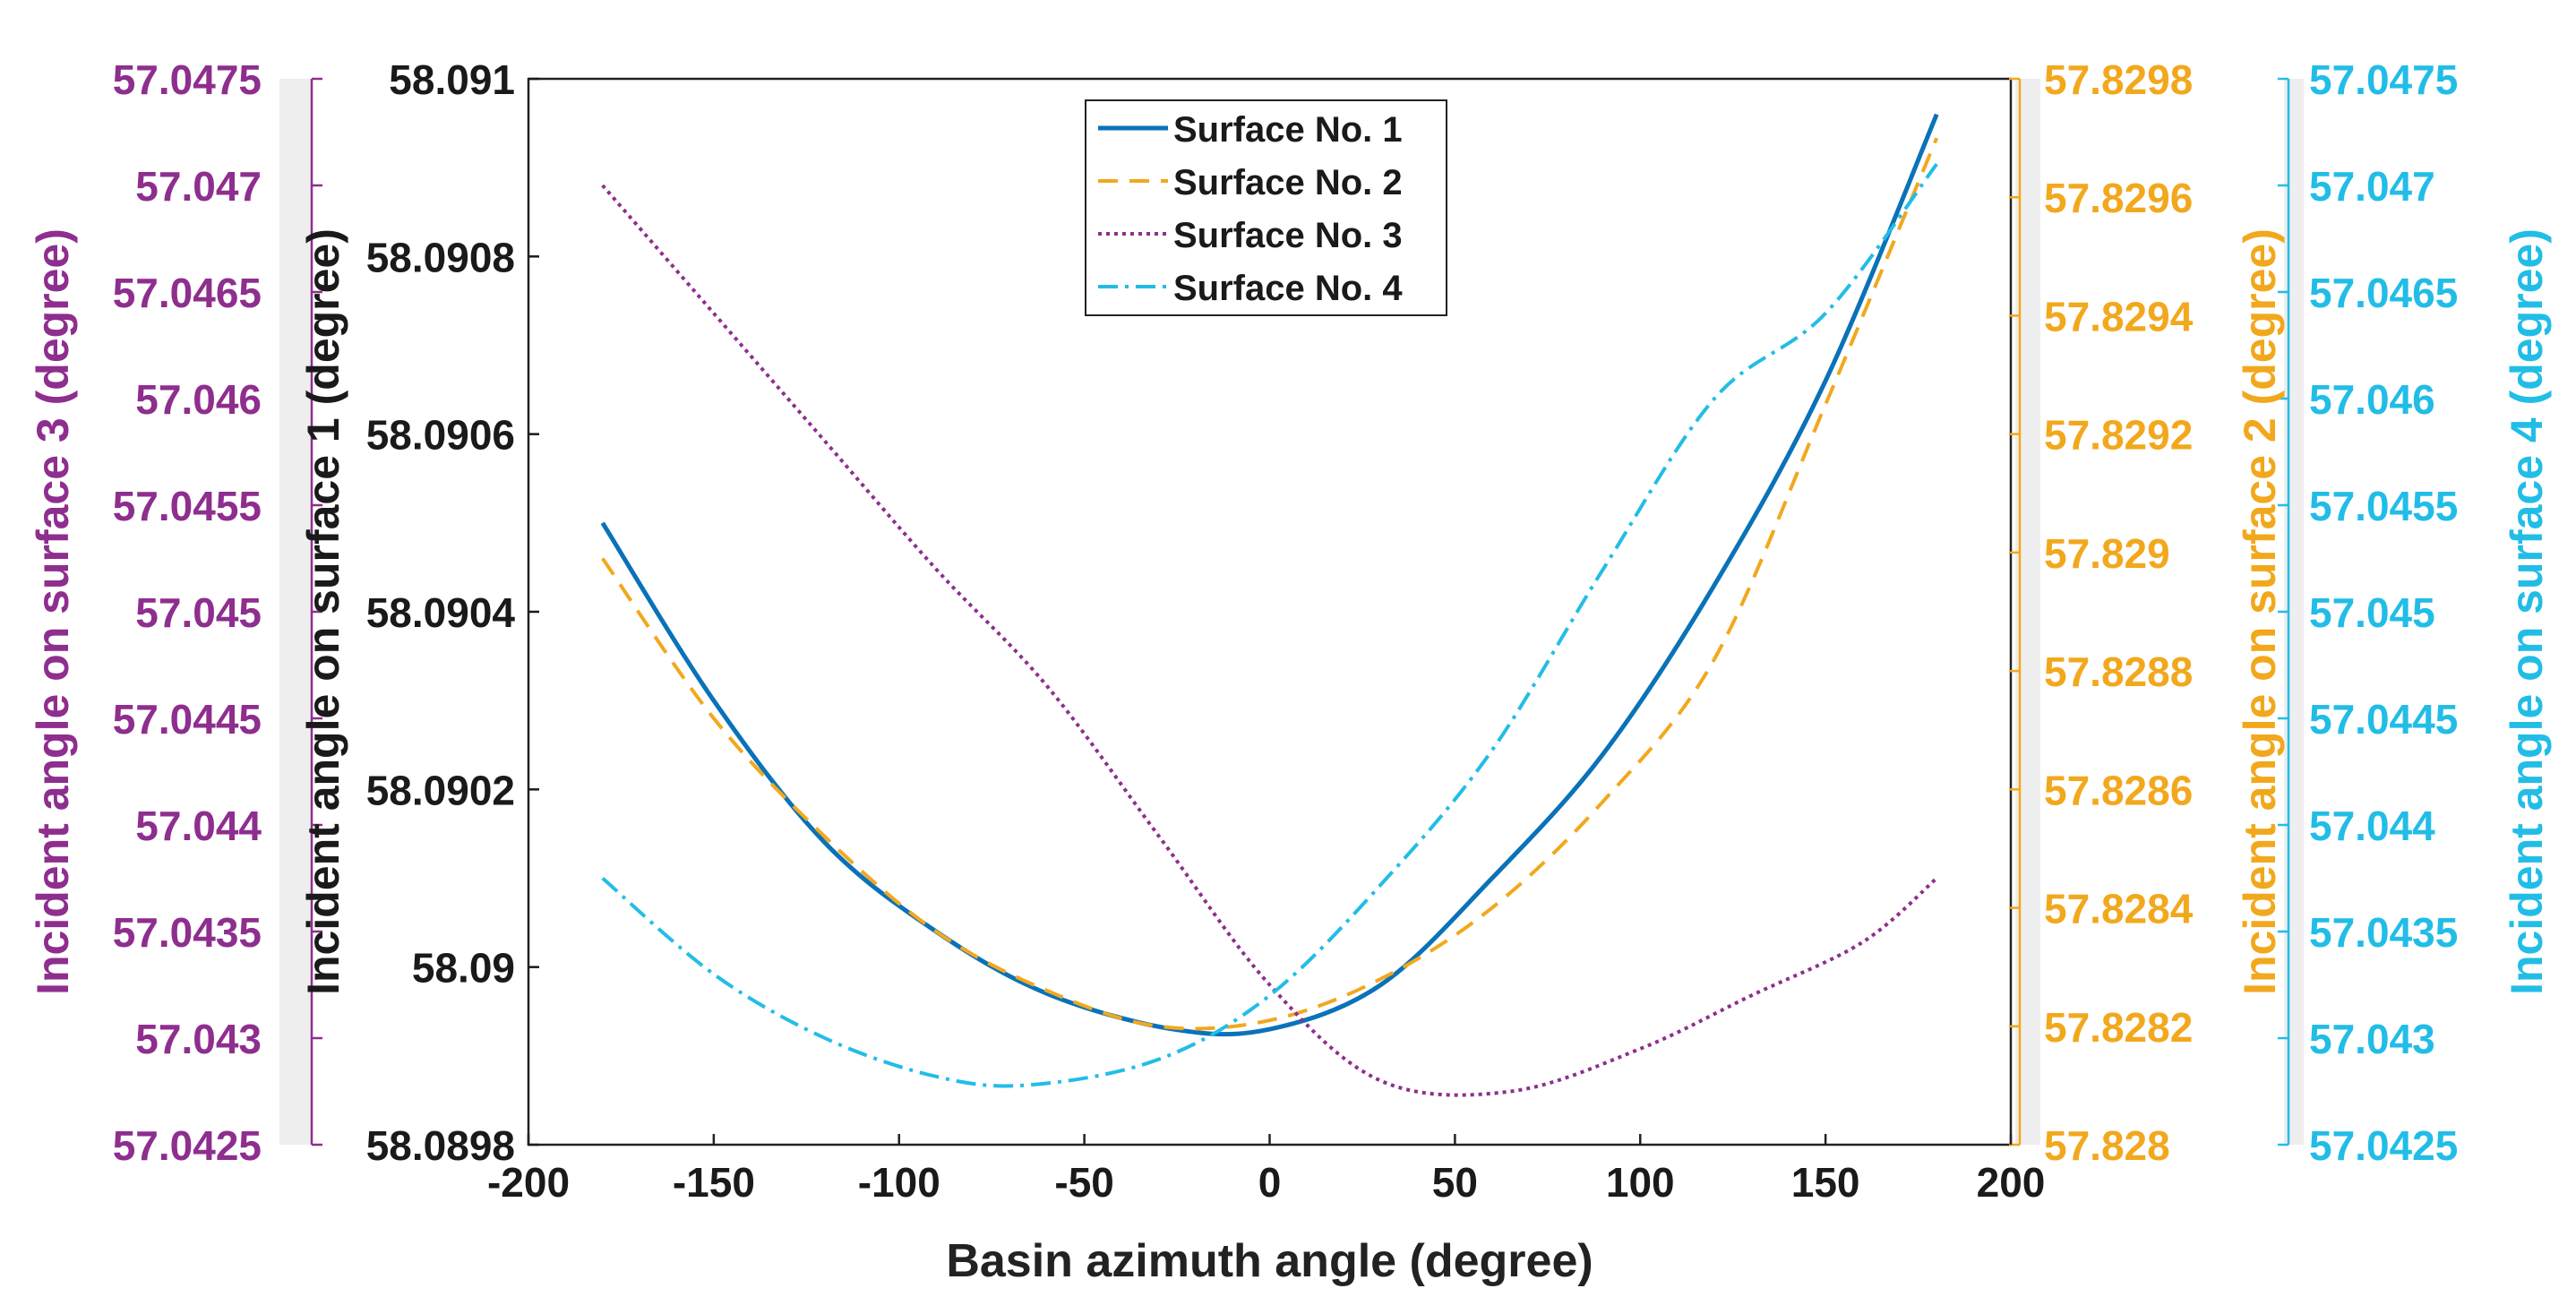 This screenshot has width=2576, height=1314. What do you see at coordinates (2119, 316) in the screenshot?
I see `y-tick-label-ax2: 57.8294` at bounding box center [2119, 316].